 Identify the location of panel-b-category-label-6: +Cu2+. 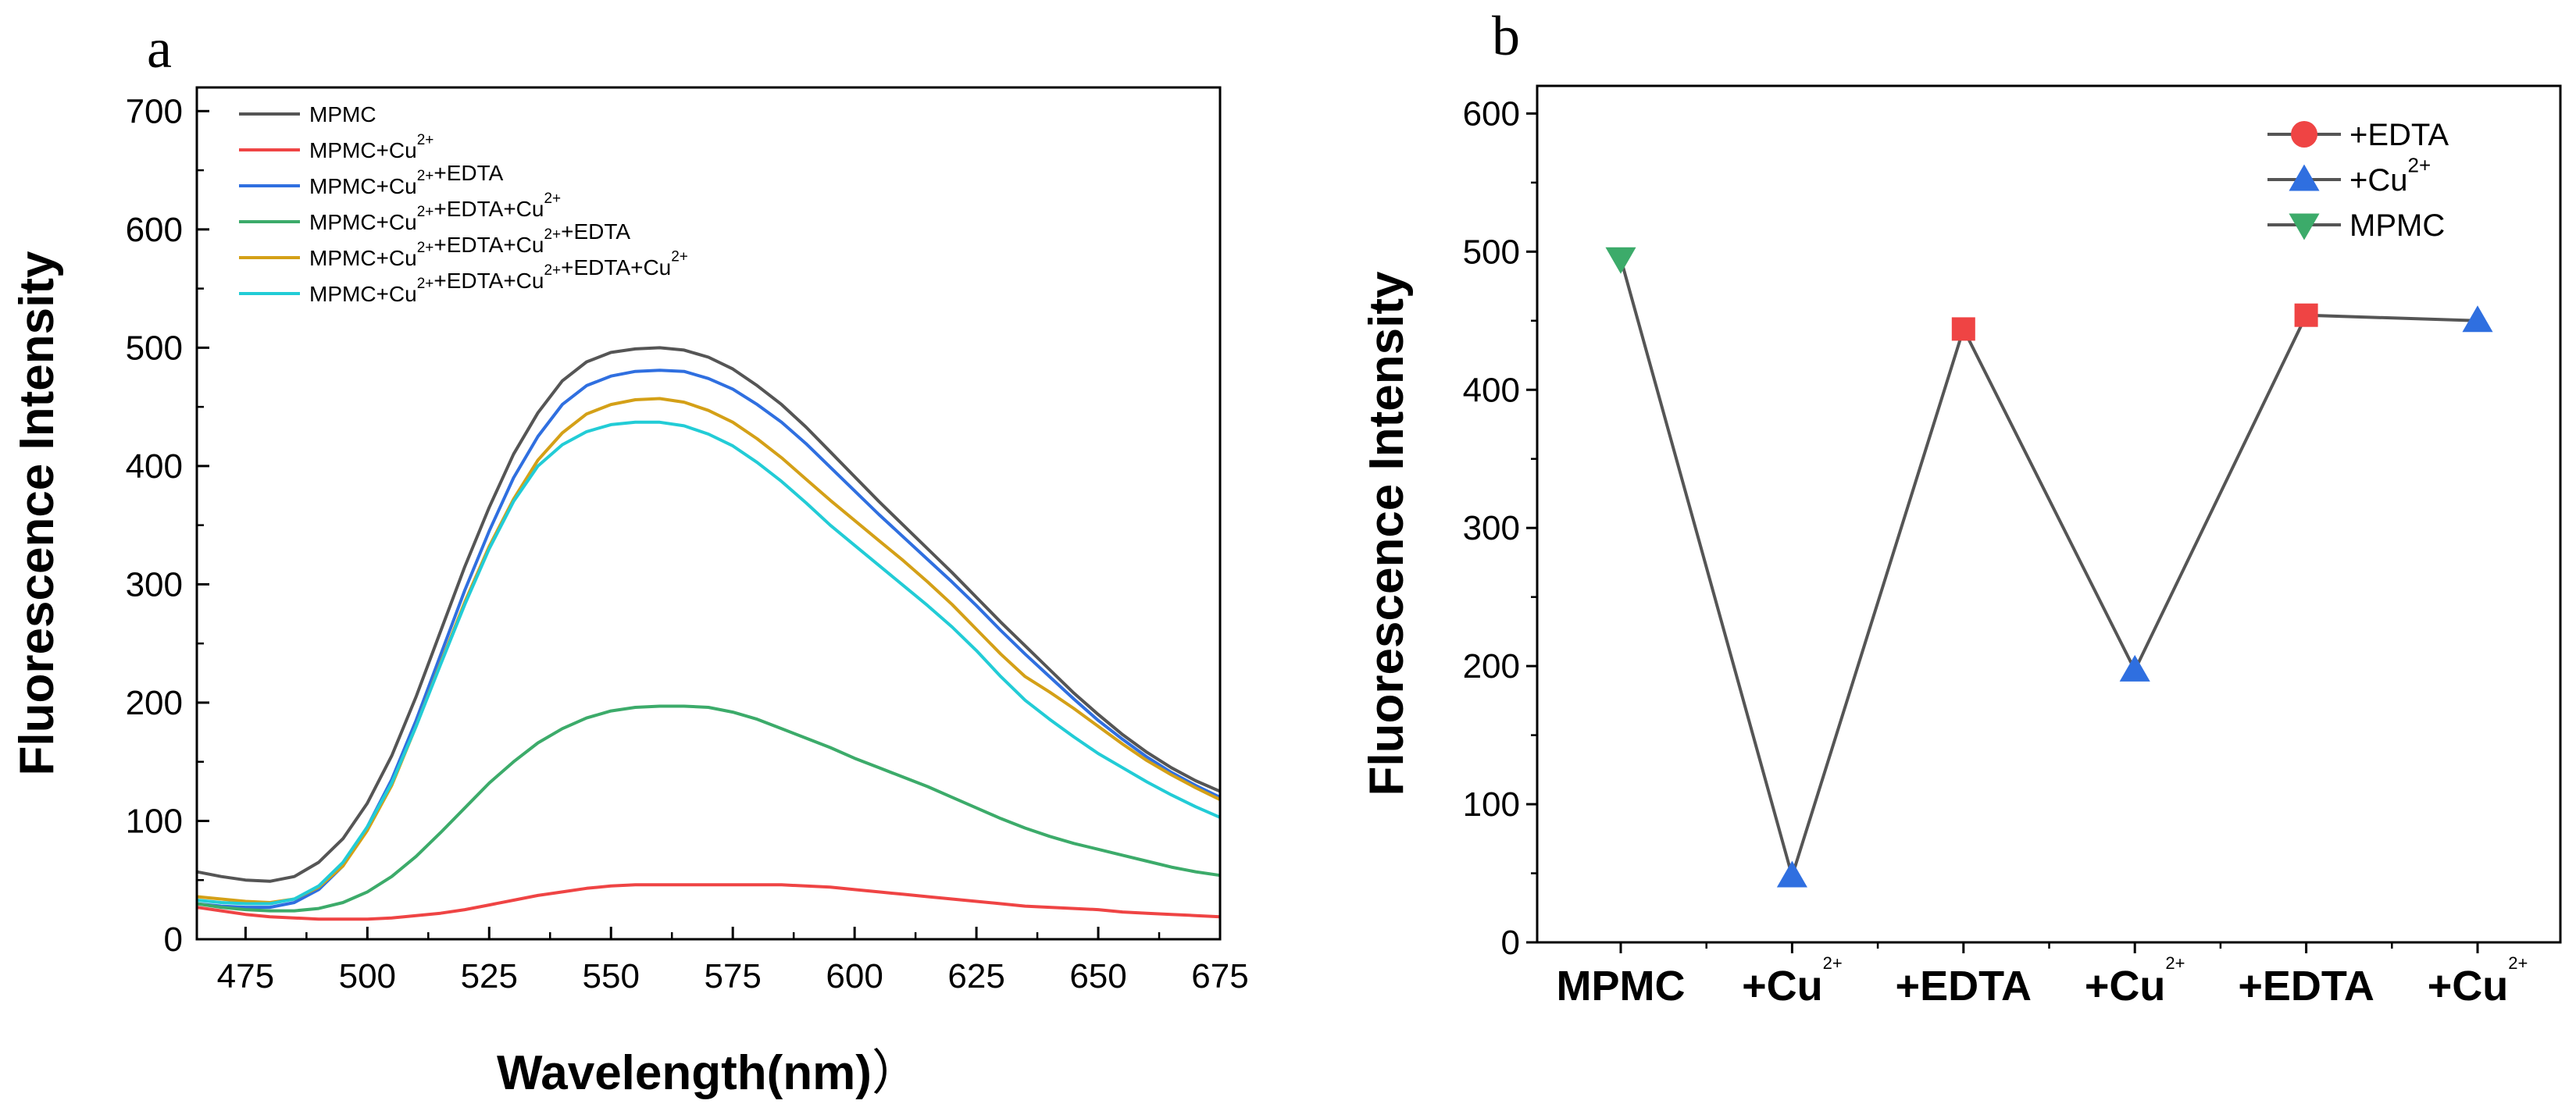
(2478, 981).